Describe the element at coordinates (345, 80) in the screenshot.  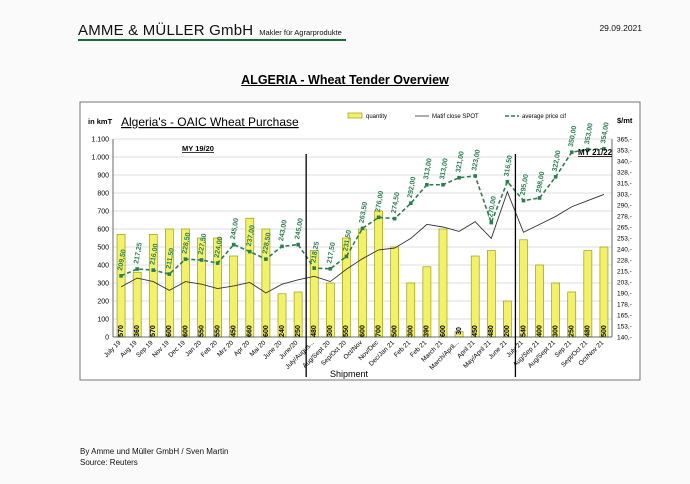
I see `page-title: ALGERIA - Wheat Tender Overview` at that location.